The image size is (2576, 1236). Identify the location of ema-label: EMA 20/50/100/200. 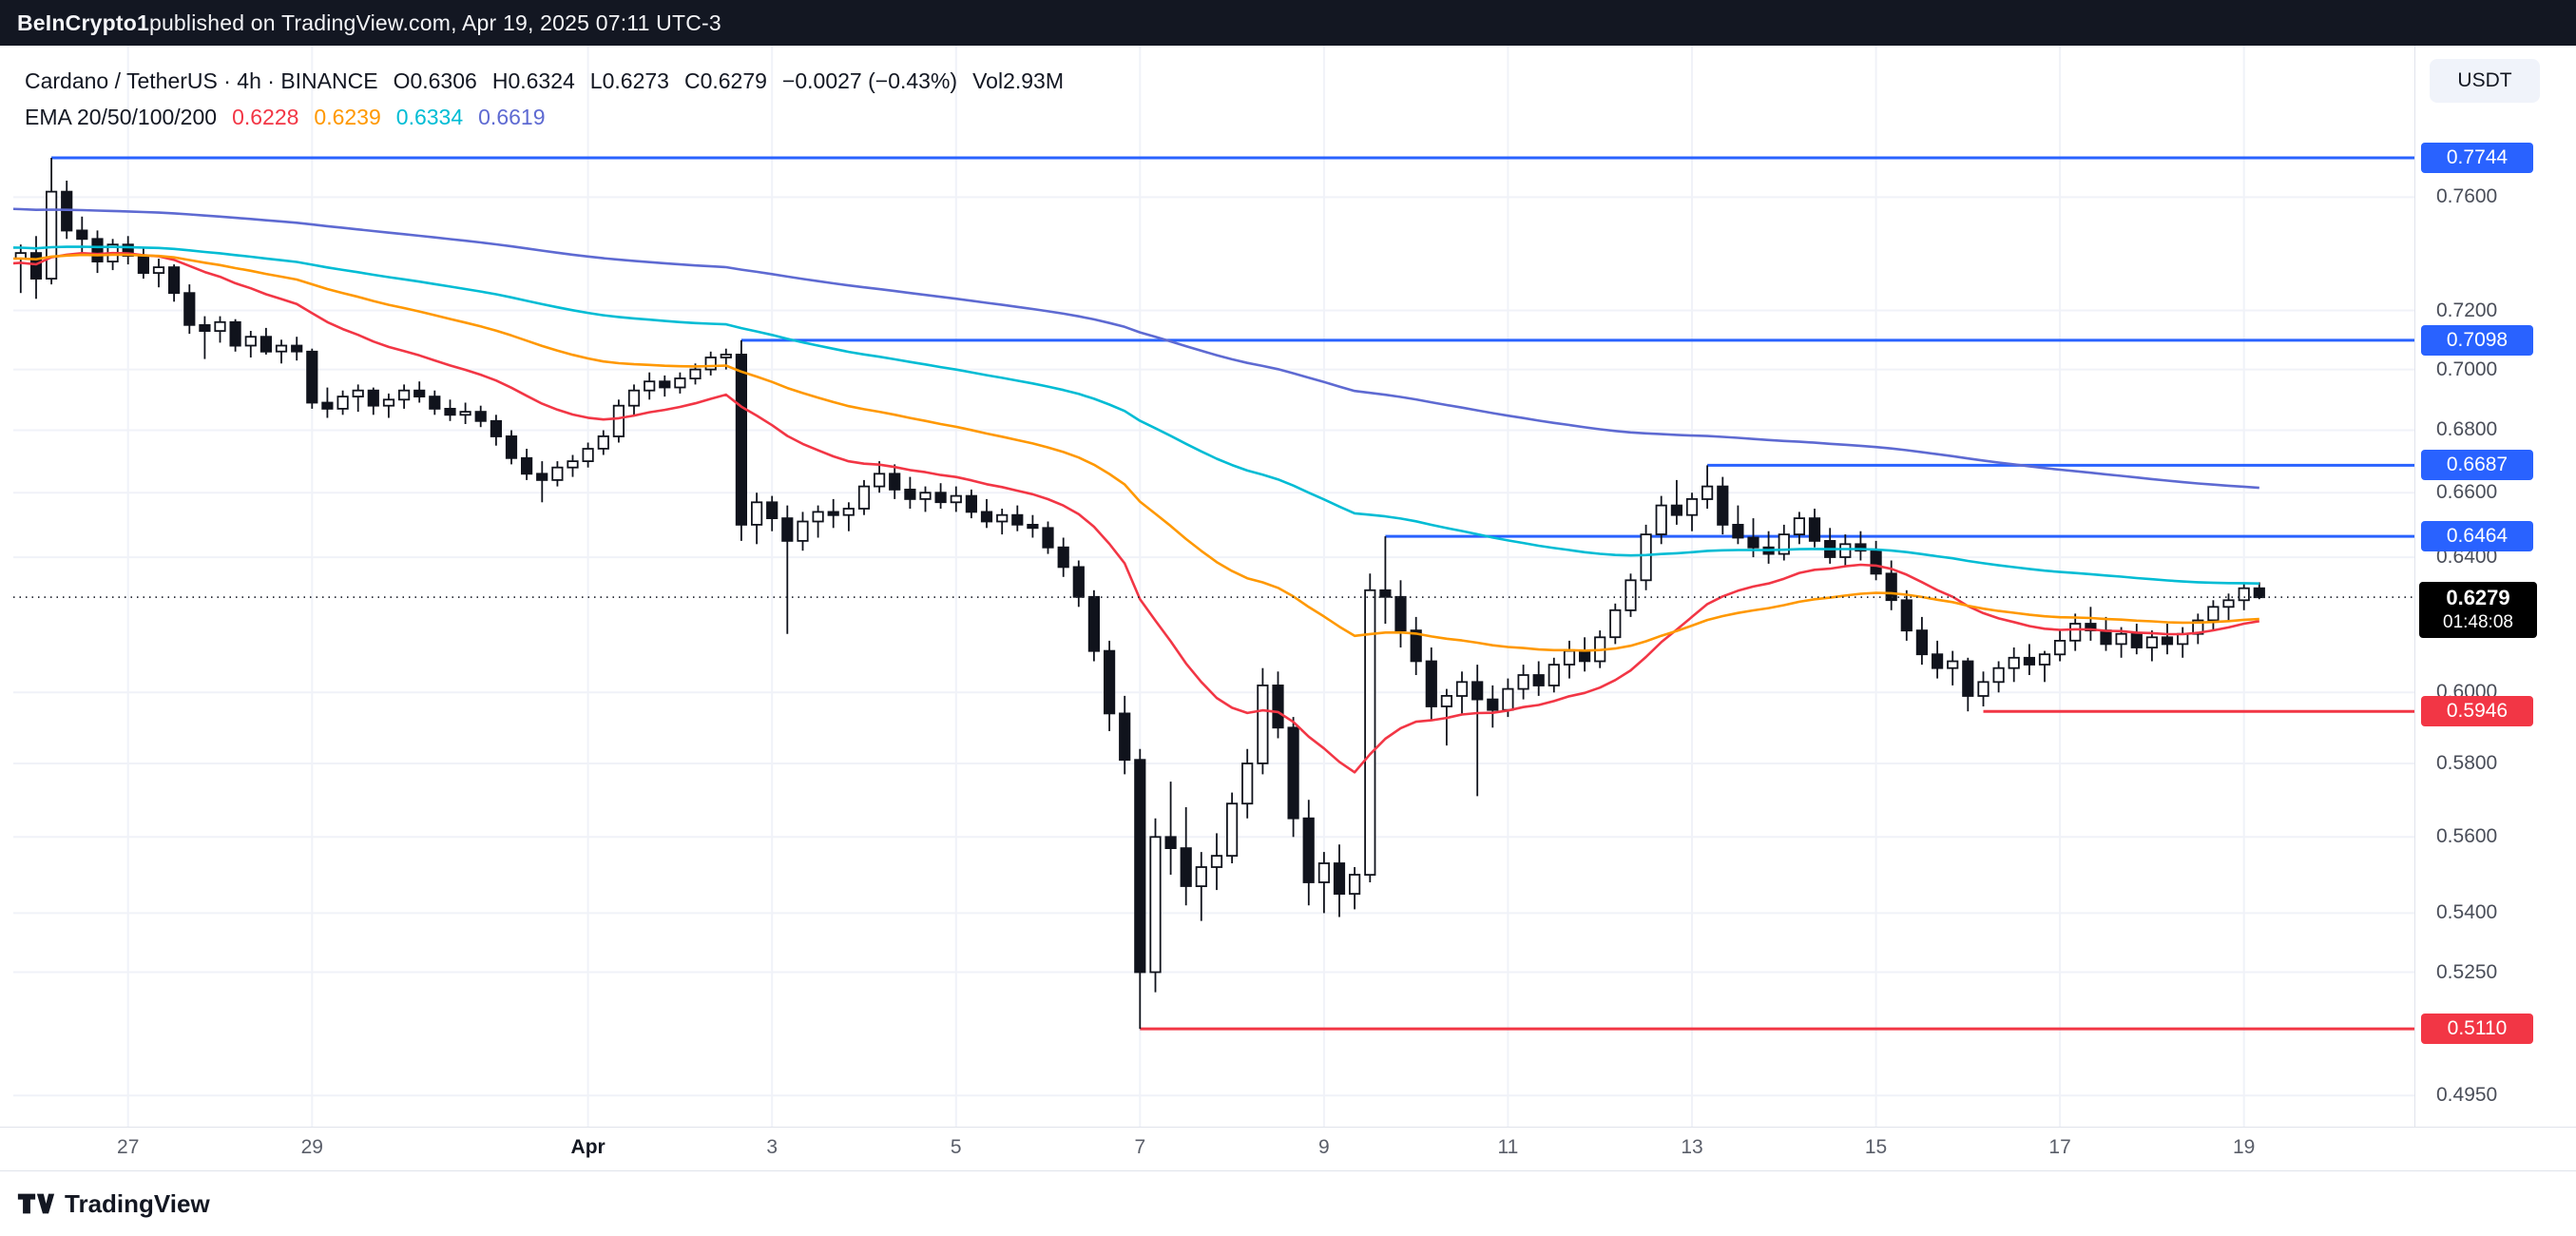
(121, 117).